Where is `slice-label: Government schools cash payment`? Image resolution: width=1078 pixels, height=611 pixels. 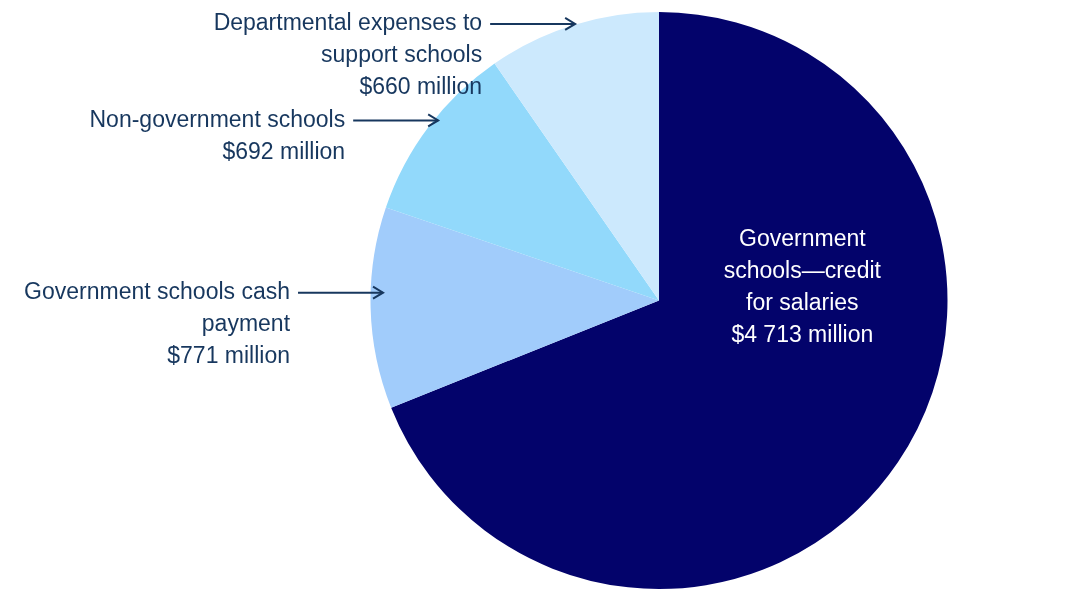
slice-label: Government schools cash payment is located at coordinates (157, 307).